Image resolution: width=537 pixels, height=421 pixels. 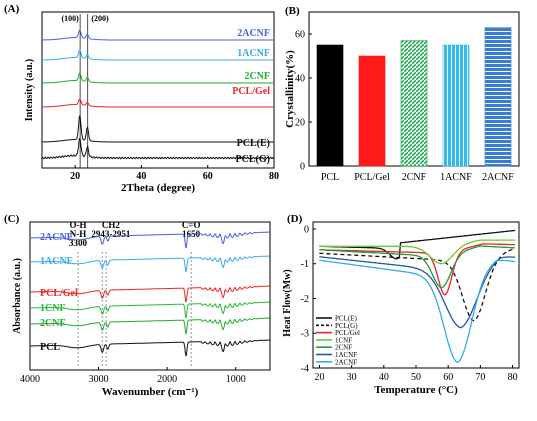 I want to click on panel-a-xtick-label: 80, so click(x=274, y=176).